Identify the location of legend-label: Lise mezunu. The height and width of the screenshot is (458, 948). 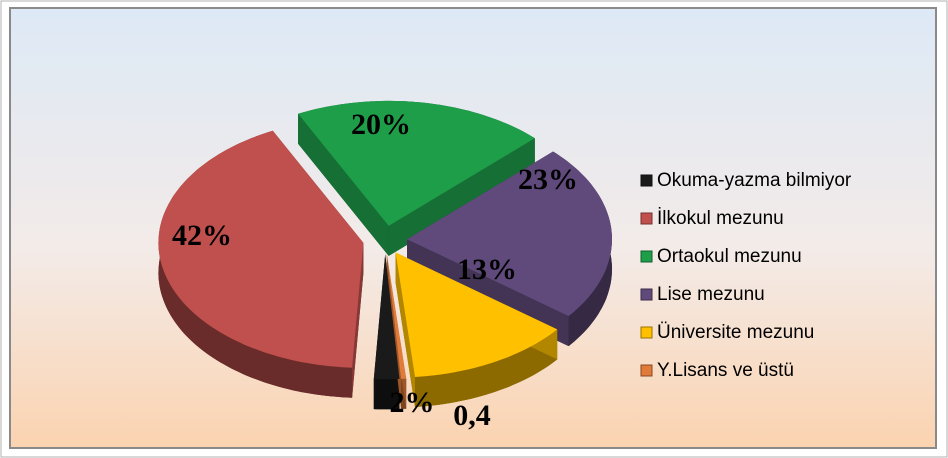
(711, 294).